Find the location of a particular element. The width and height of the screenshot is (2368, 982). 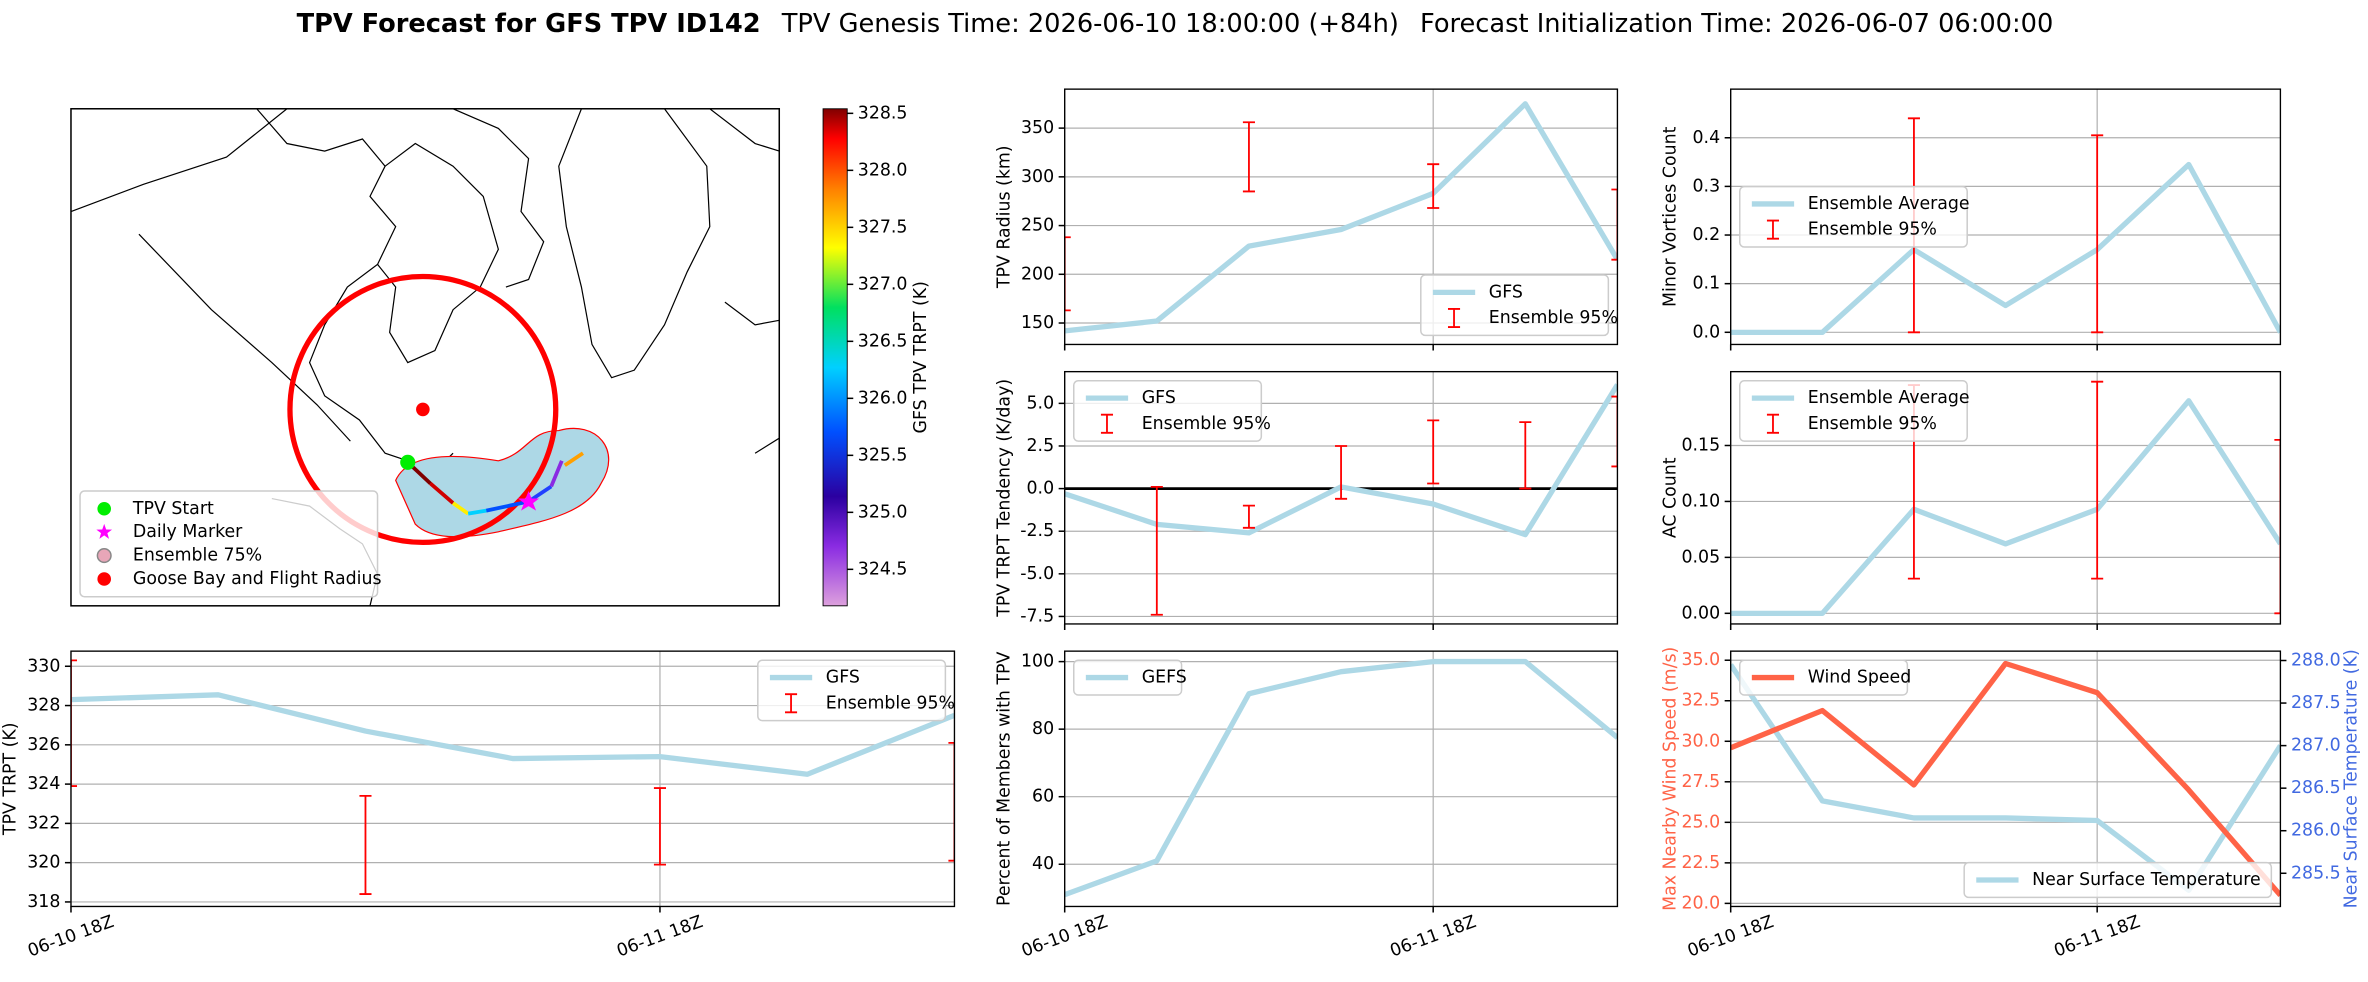

colorbar-tick-label: 326.5 is located at coordinates (883, 341).